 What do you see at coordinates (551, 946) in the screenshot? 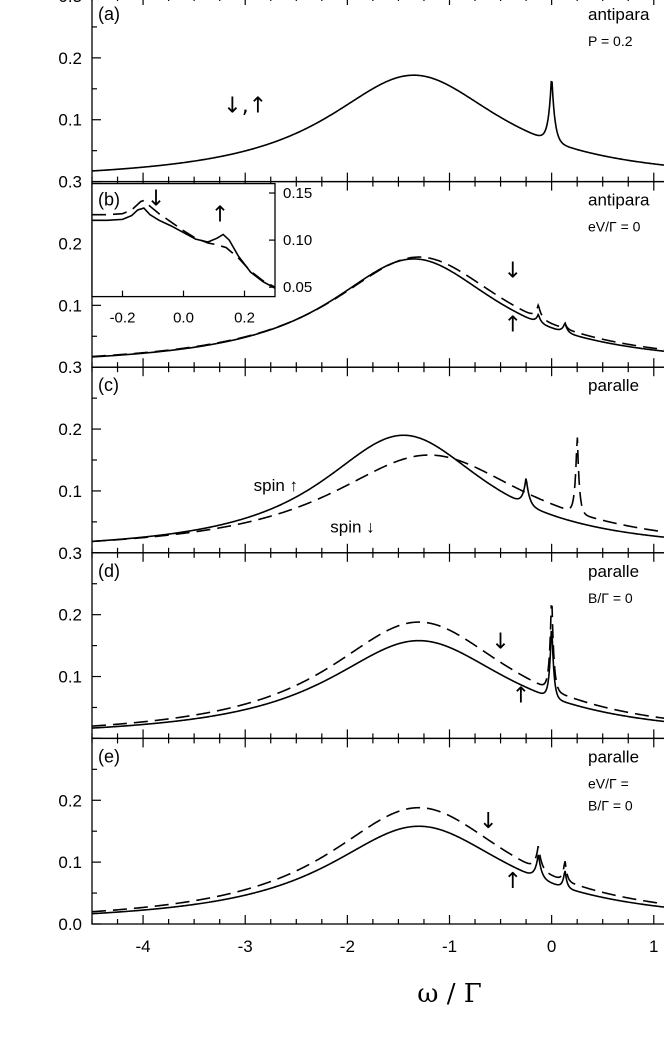
I see `x-tick-label: 0` at bounding box center [551, 946].